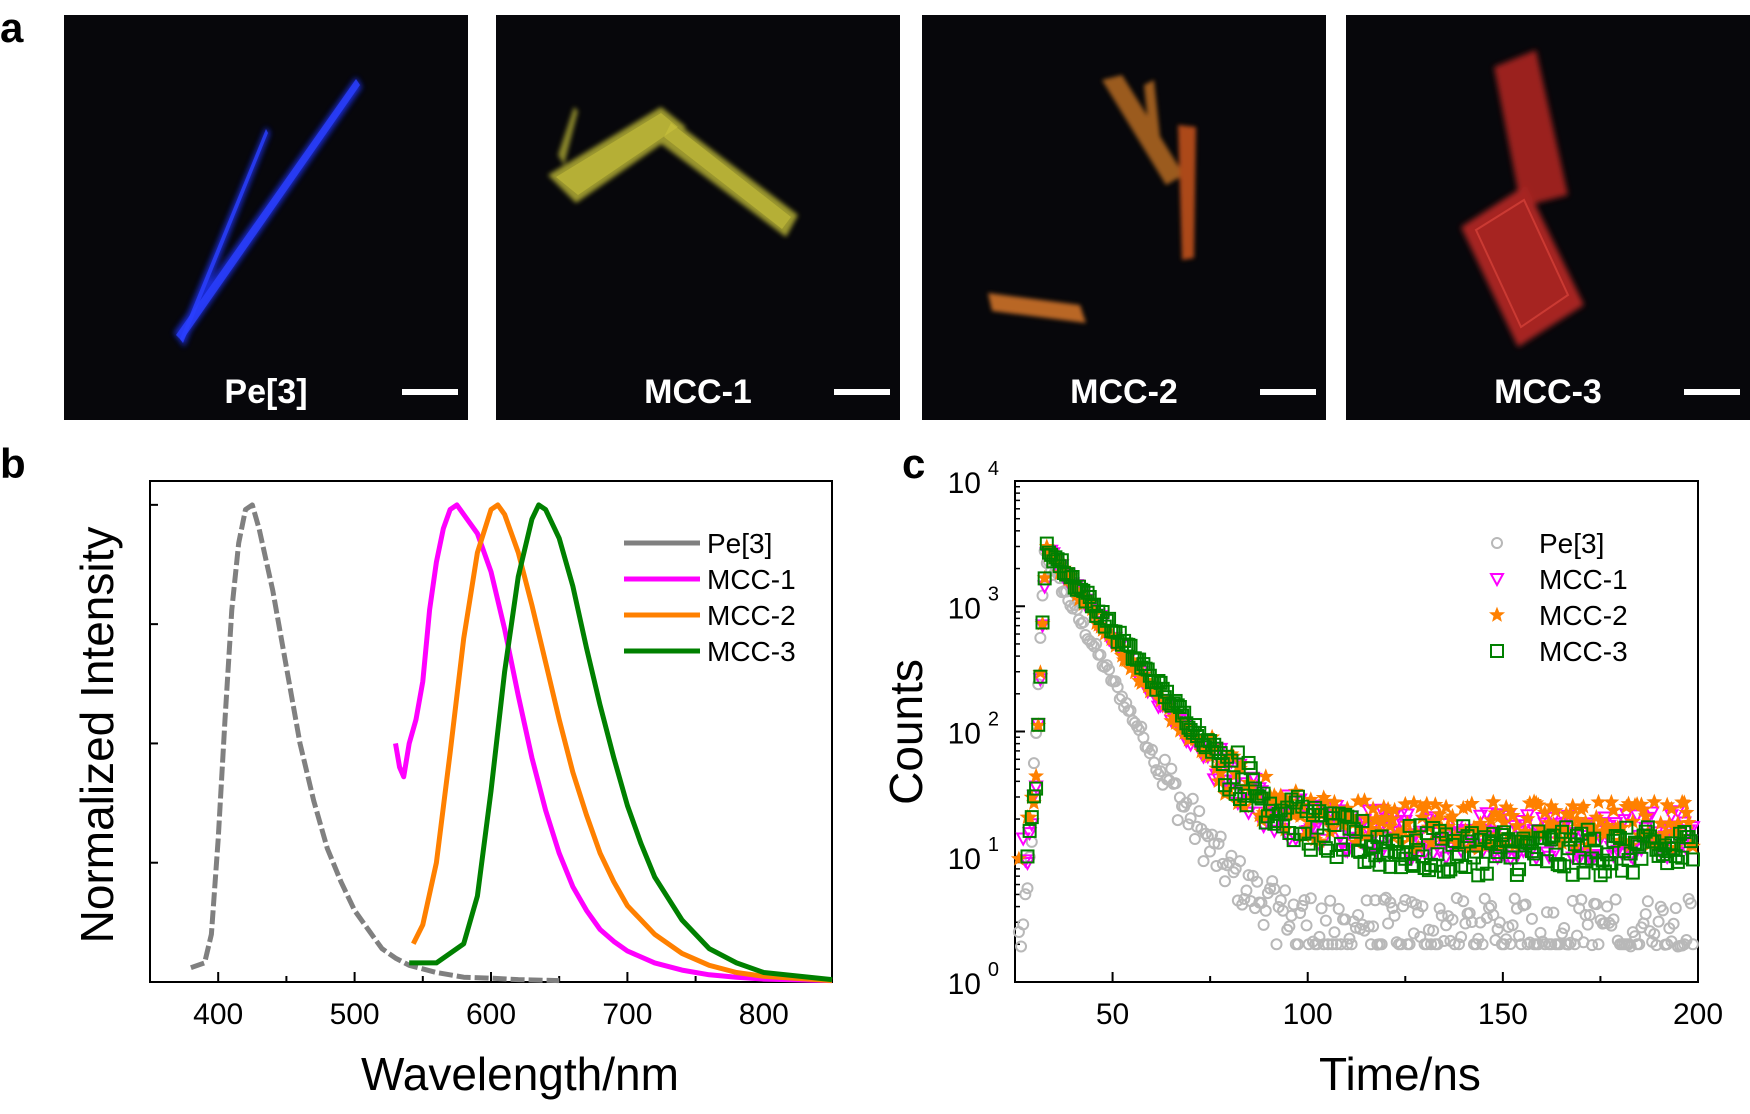 This screenshot has width=1750, height=1114. Describe the element at coordinates (906, 732) in the screenshot. I see `y-axis-label: Counts` at that location.